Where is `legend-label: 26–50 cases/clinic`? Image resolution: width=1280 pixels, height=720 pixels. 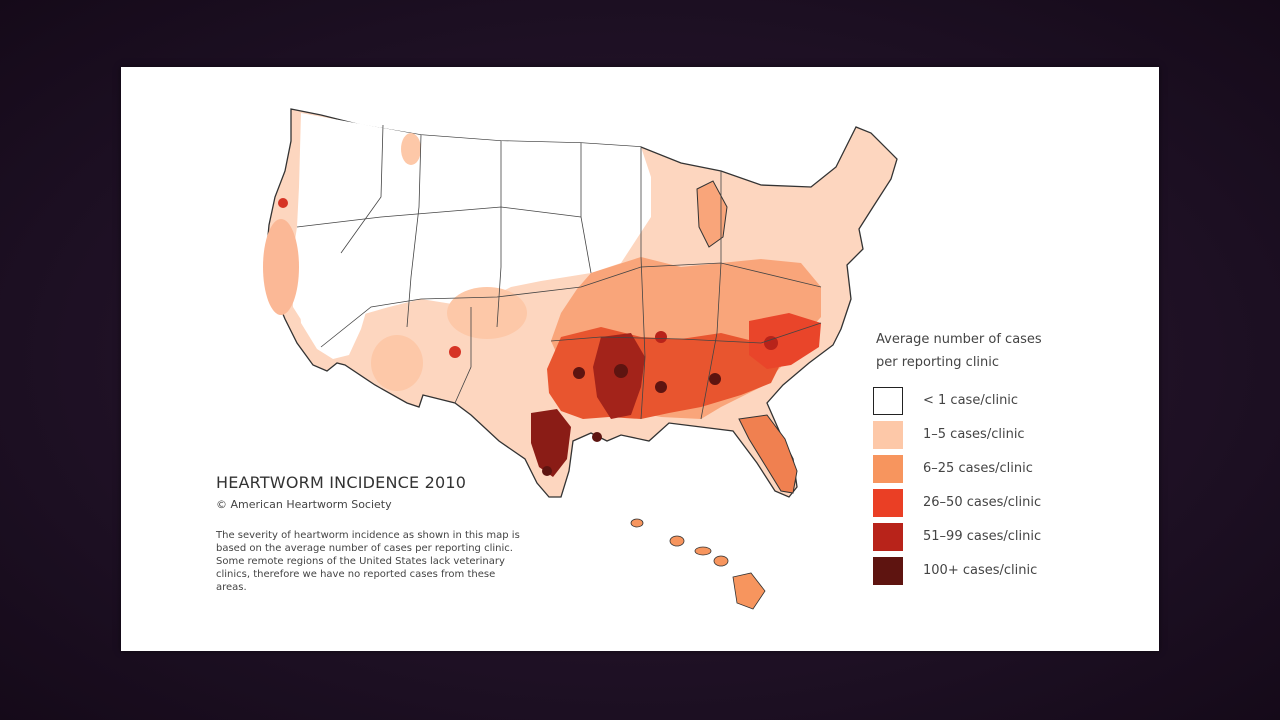 legend-label: 26–50 cases/clinic is located at coordinates (982, 502).